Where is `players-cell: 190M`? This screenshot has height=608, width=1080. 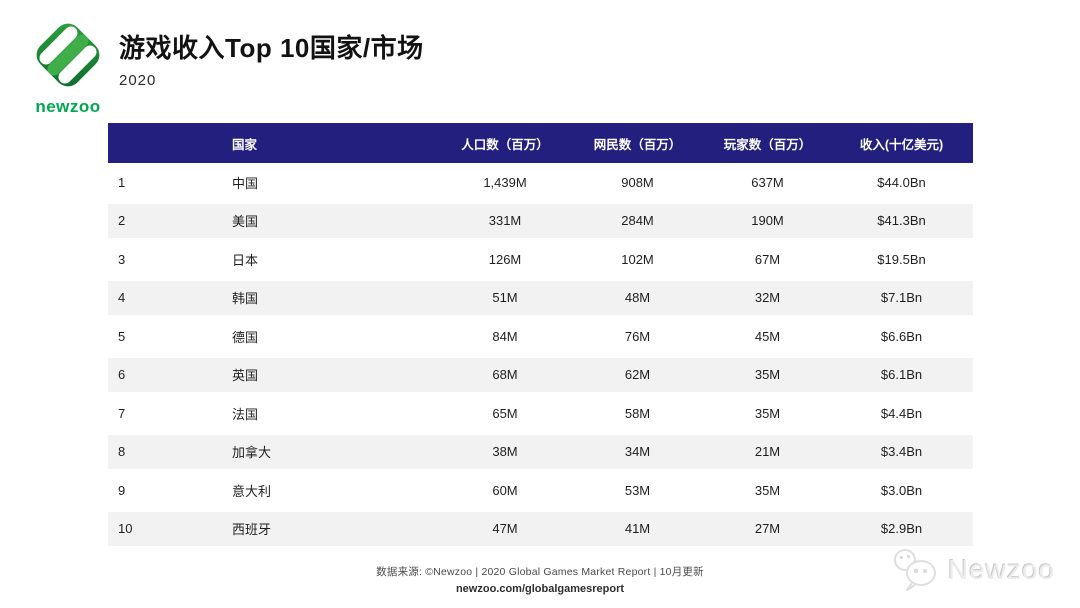
players-cell: 190M is located at coordinates (767, 220).